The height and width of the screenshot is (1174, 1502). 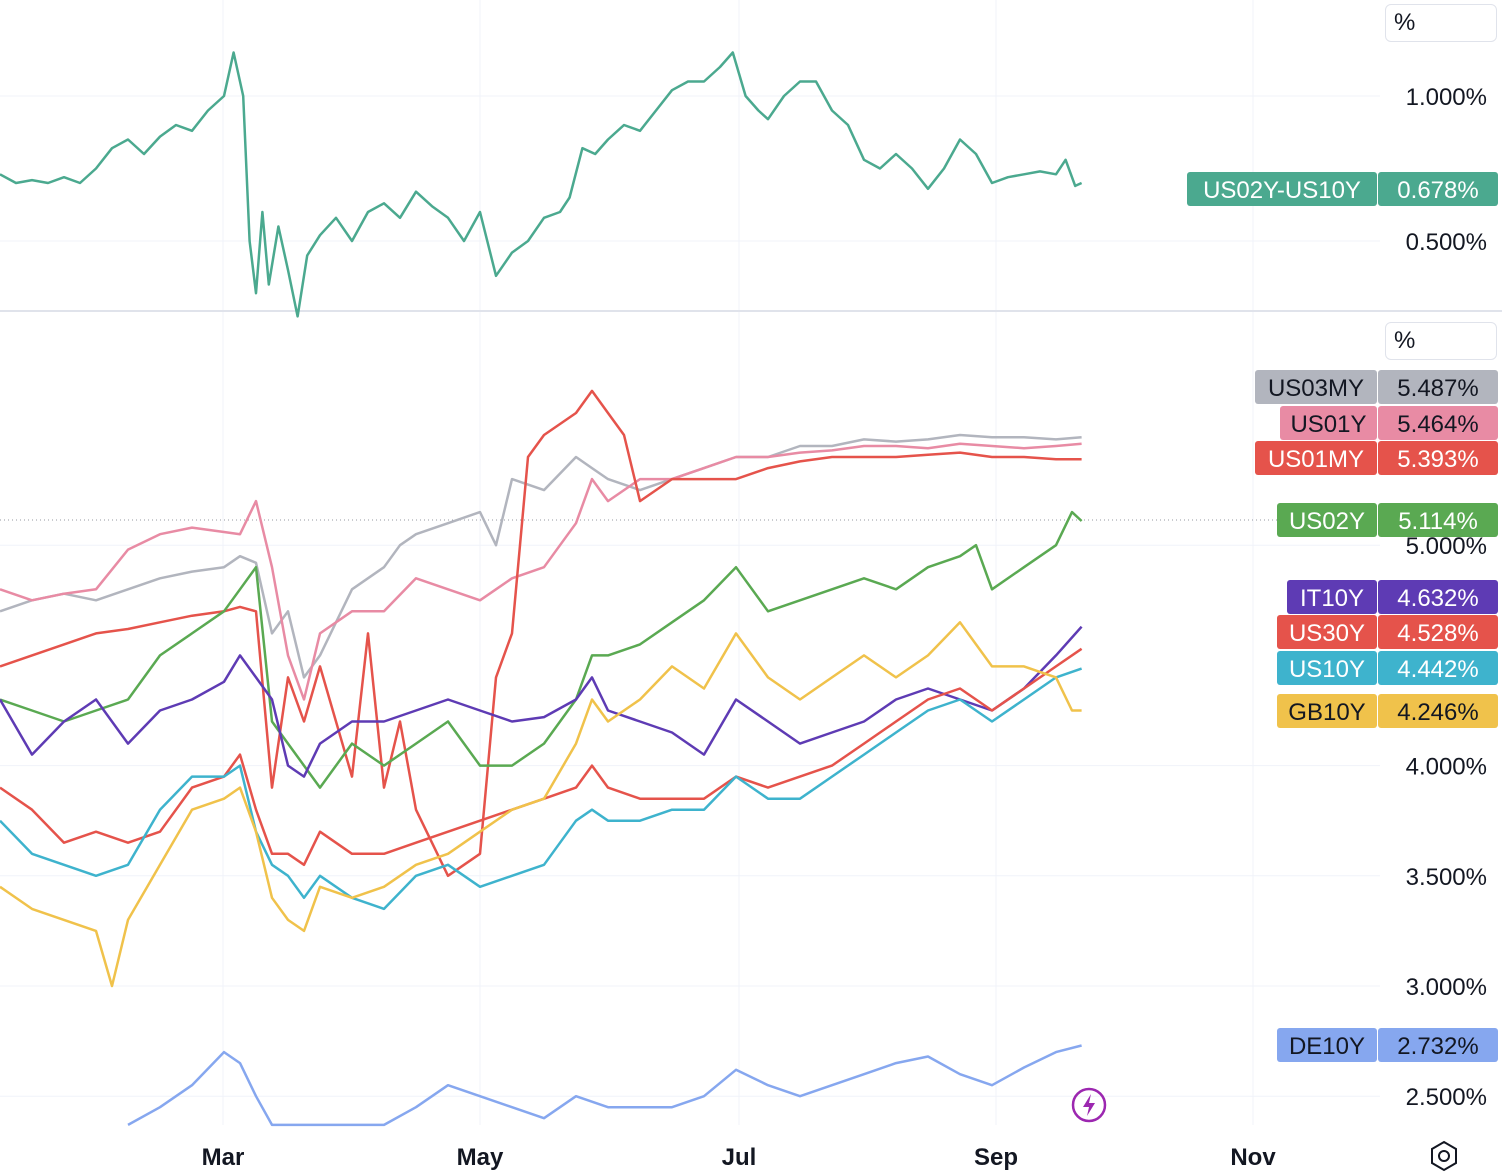 What do you see at coordinates (1441, 341) in the screenshot?
I see `unit-selector-bottom: %` at bounding box center [1441, 341].